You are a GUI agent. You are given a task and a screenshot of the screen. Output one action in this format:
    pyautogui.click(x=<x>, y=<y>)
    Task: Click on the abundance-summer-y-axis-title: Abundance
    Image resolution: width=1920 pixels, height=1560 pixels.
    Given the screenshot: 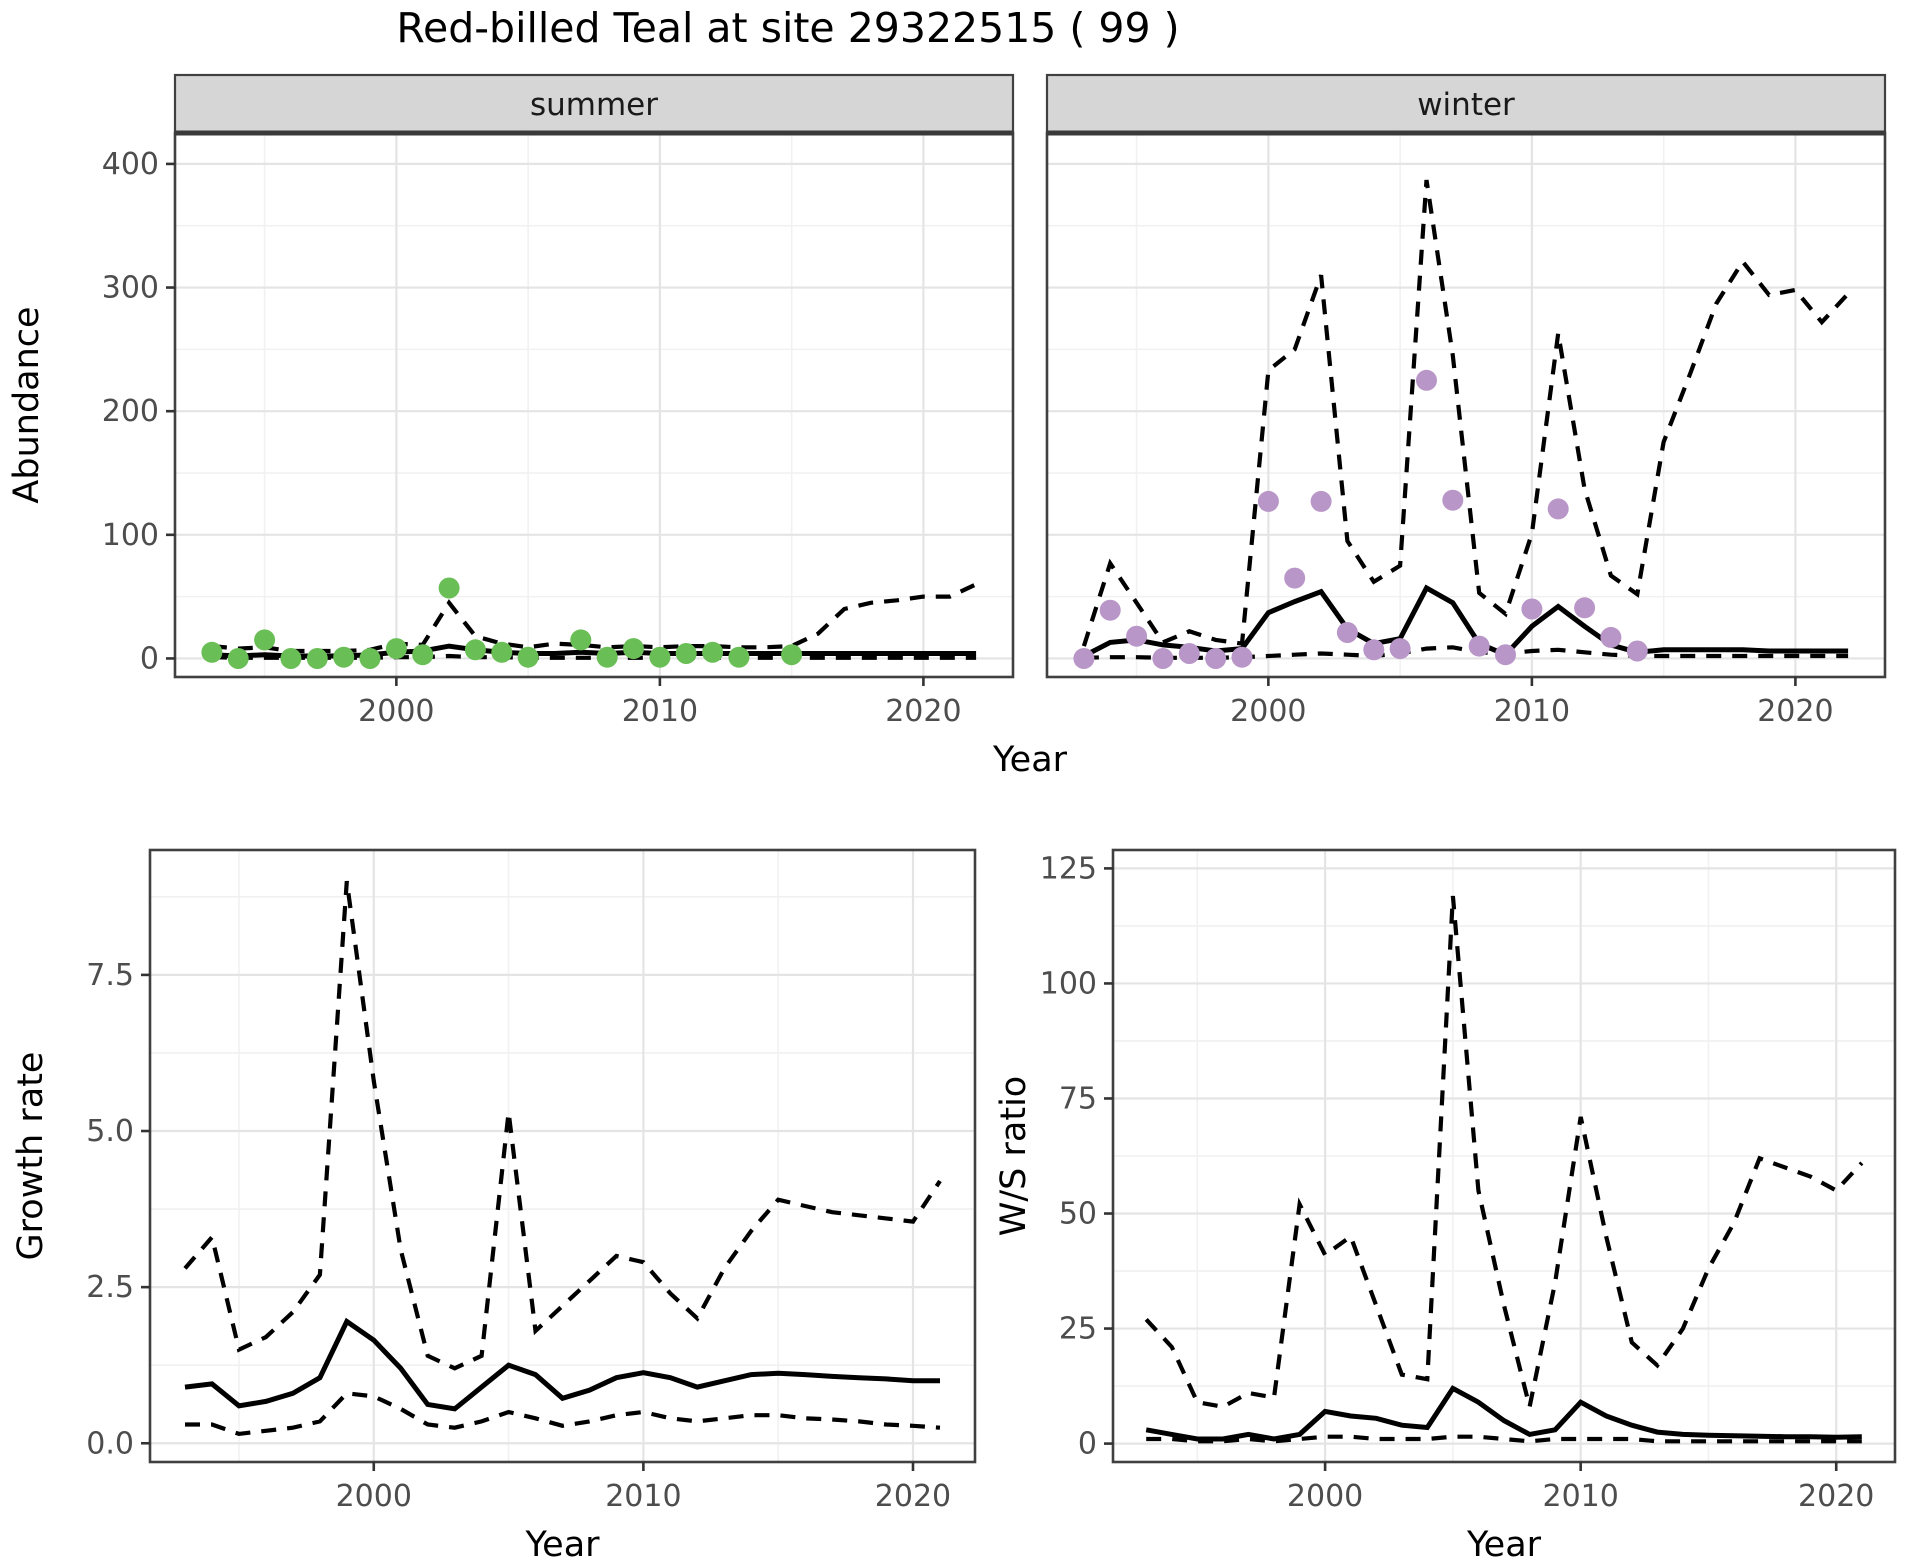 What is the action you would take?
    pyautogui.click(x=27, y=404)
    